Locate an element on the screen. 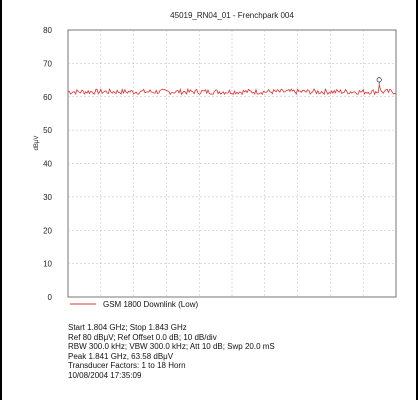 This screenshot has width=418, height=400. y-tick-label: 40 is located at coordinates (47, 164).